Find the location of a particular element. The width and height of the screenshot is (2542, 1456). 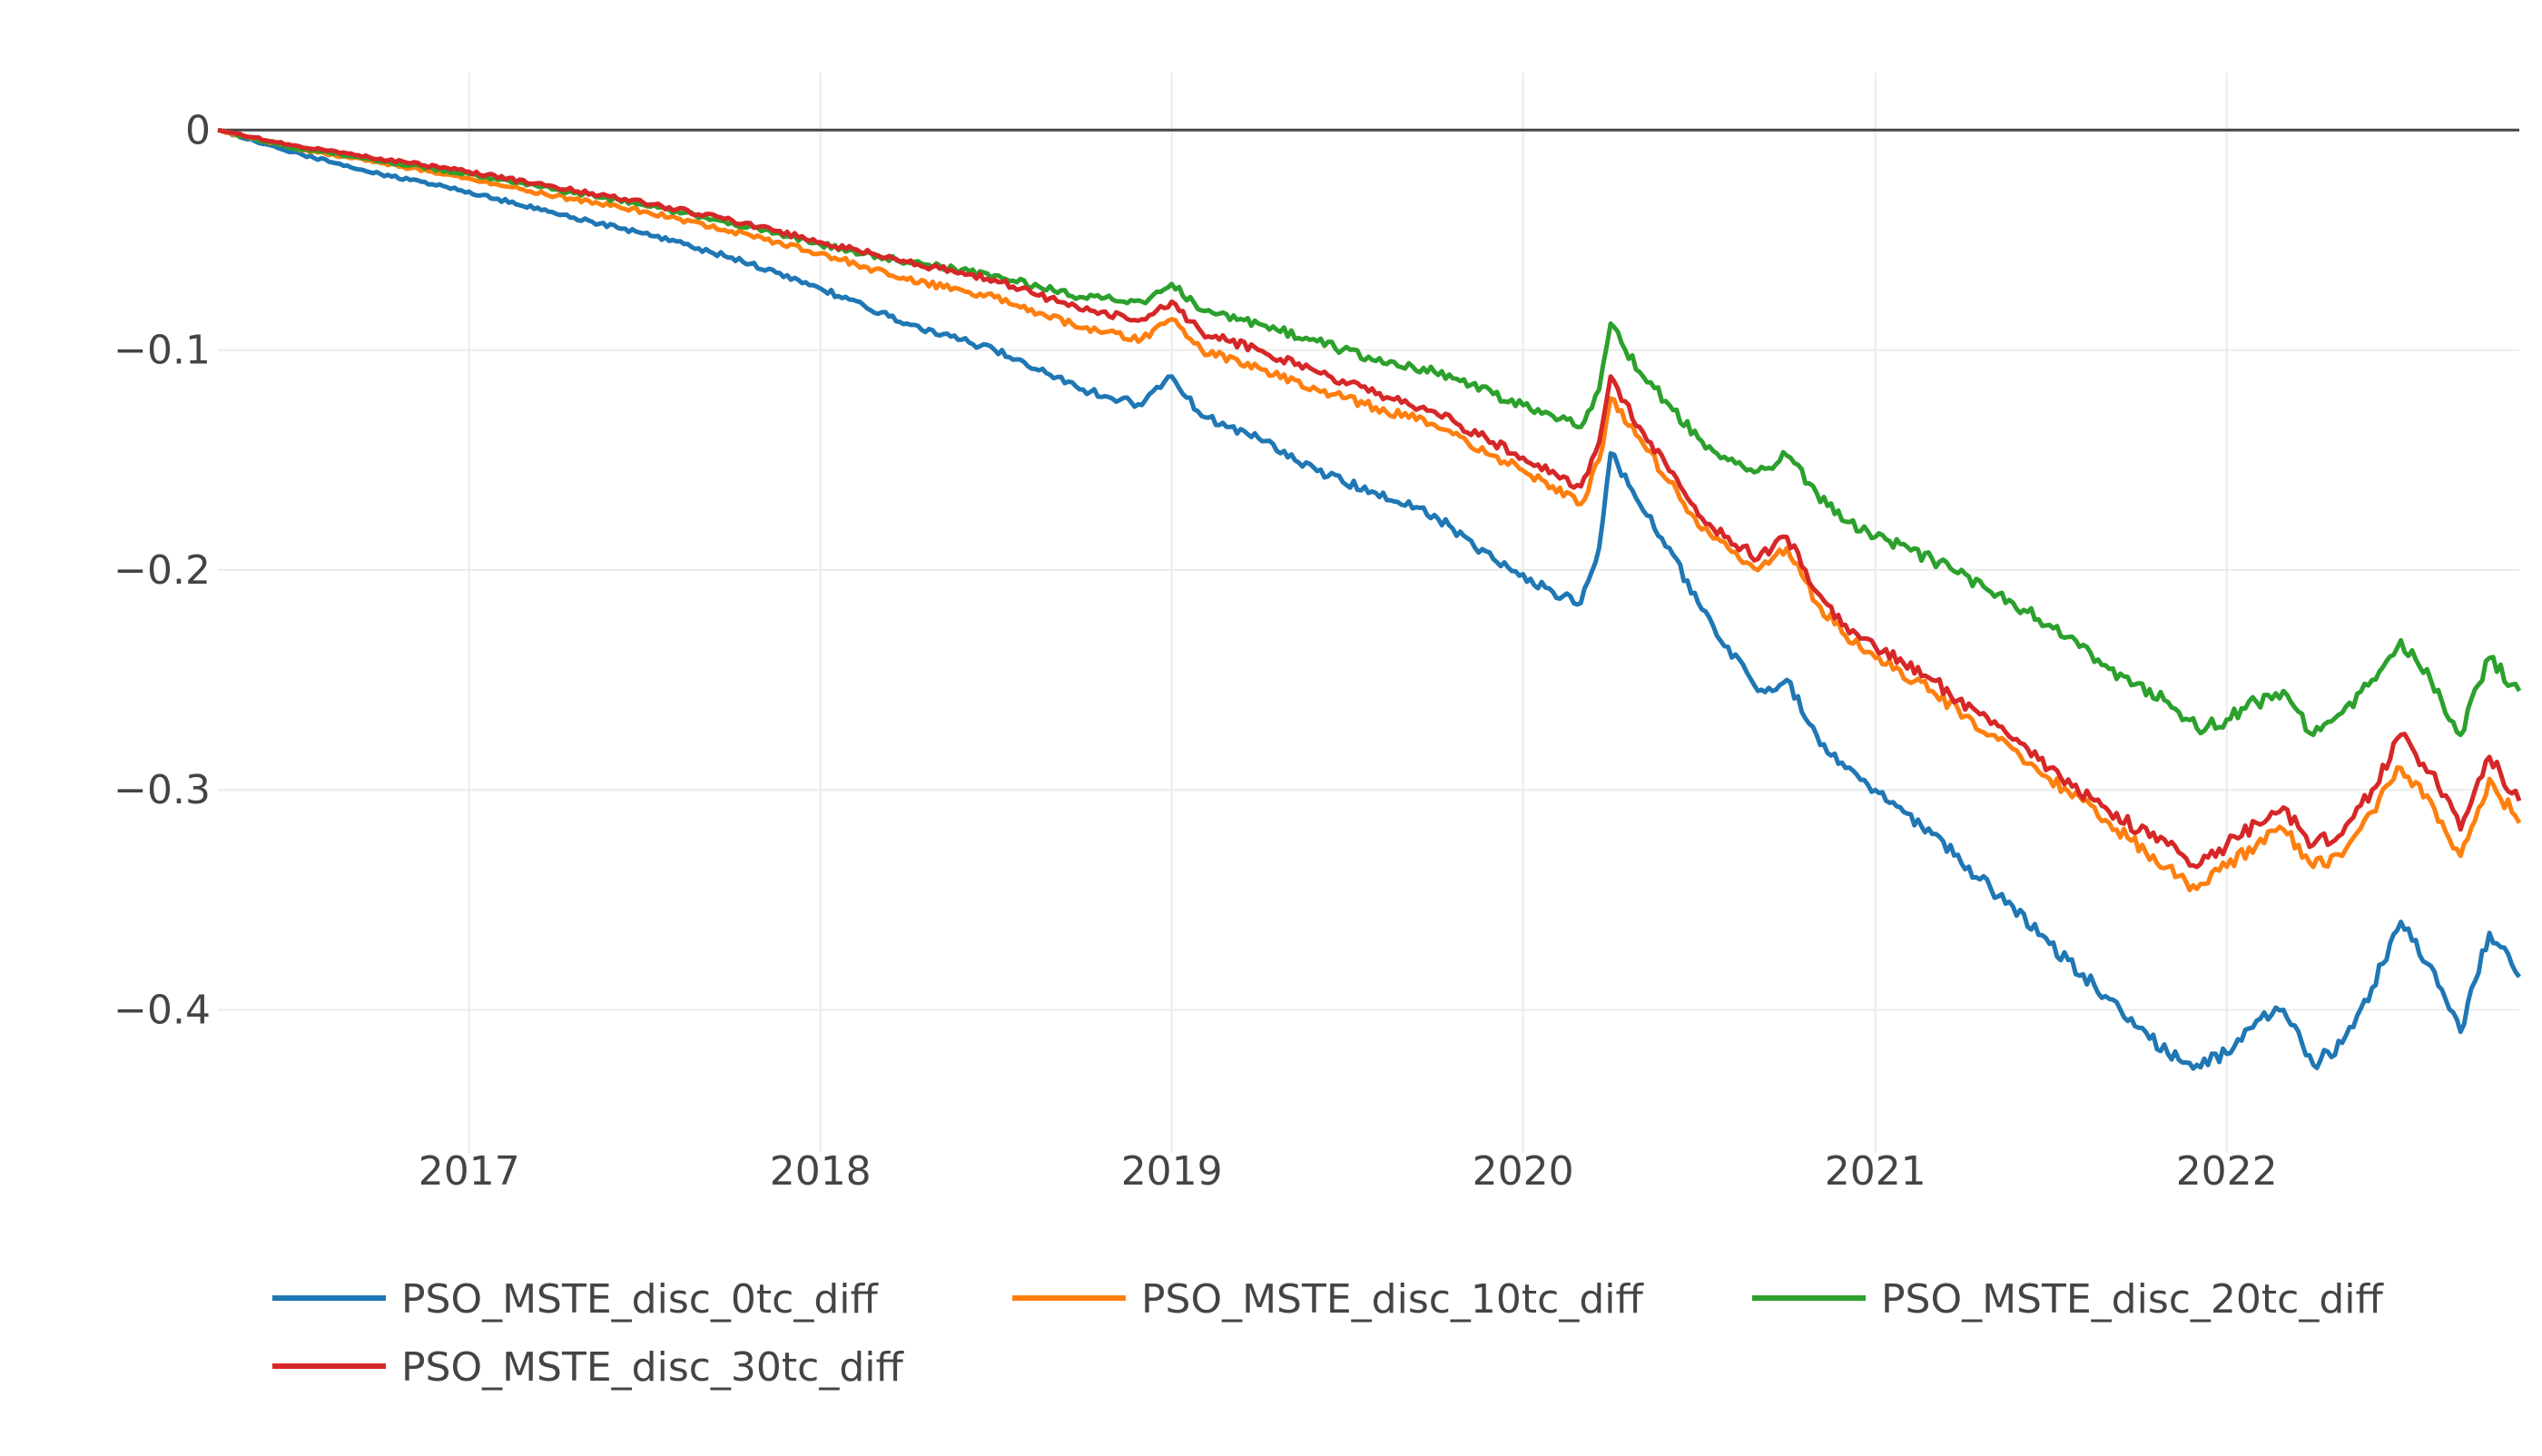

legend-item: PSO_MSTE_disc_0tc_diff is located at coordinates (576, 1299).